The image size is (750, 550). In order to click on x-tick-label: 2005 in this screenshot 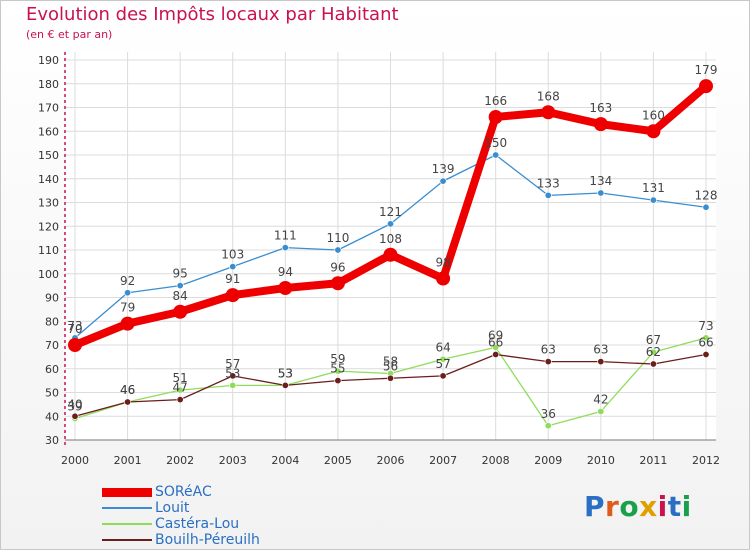, I will do `click(338, 460)`.